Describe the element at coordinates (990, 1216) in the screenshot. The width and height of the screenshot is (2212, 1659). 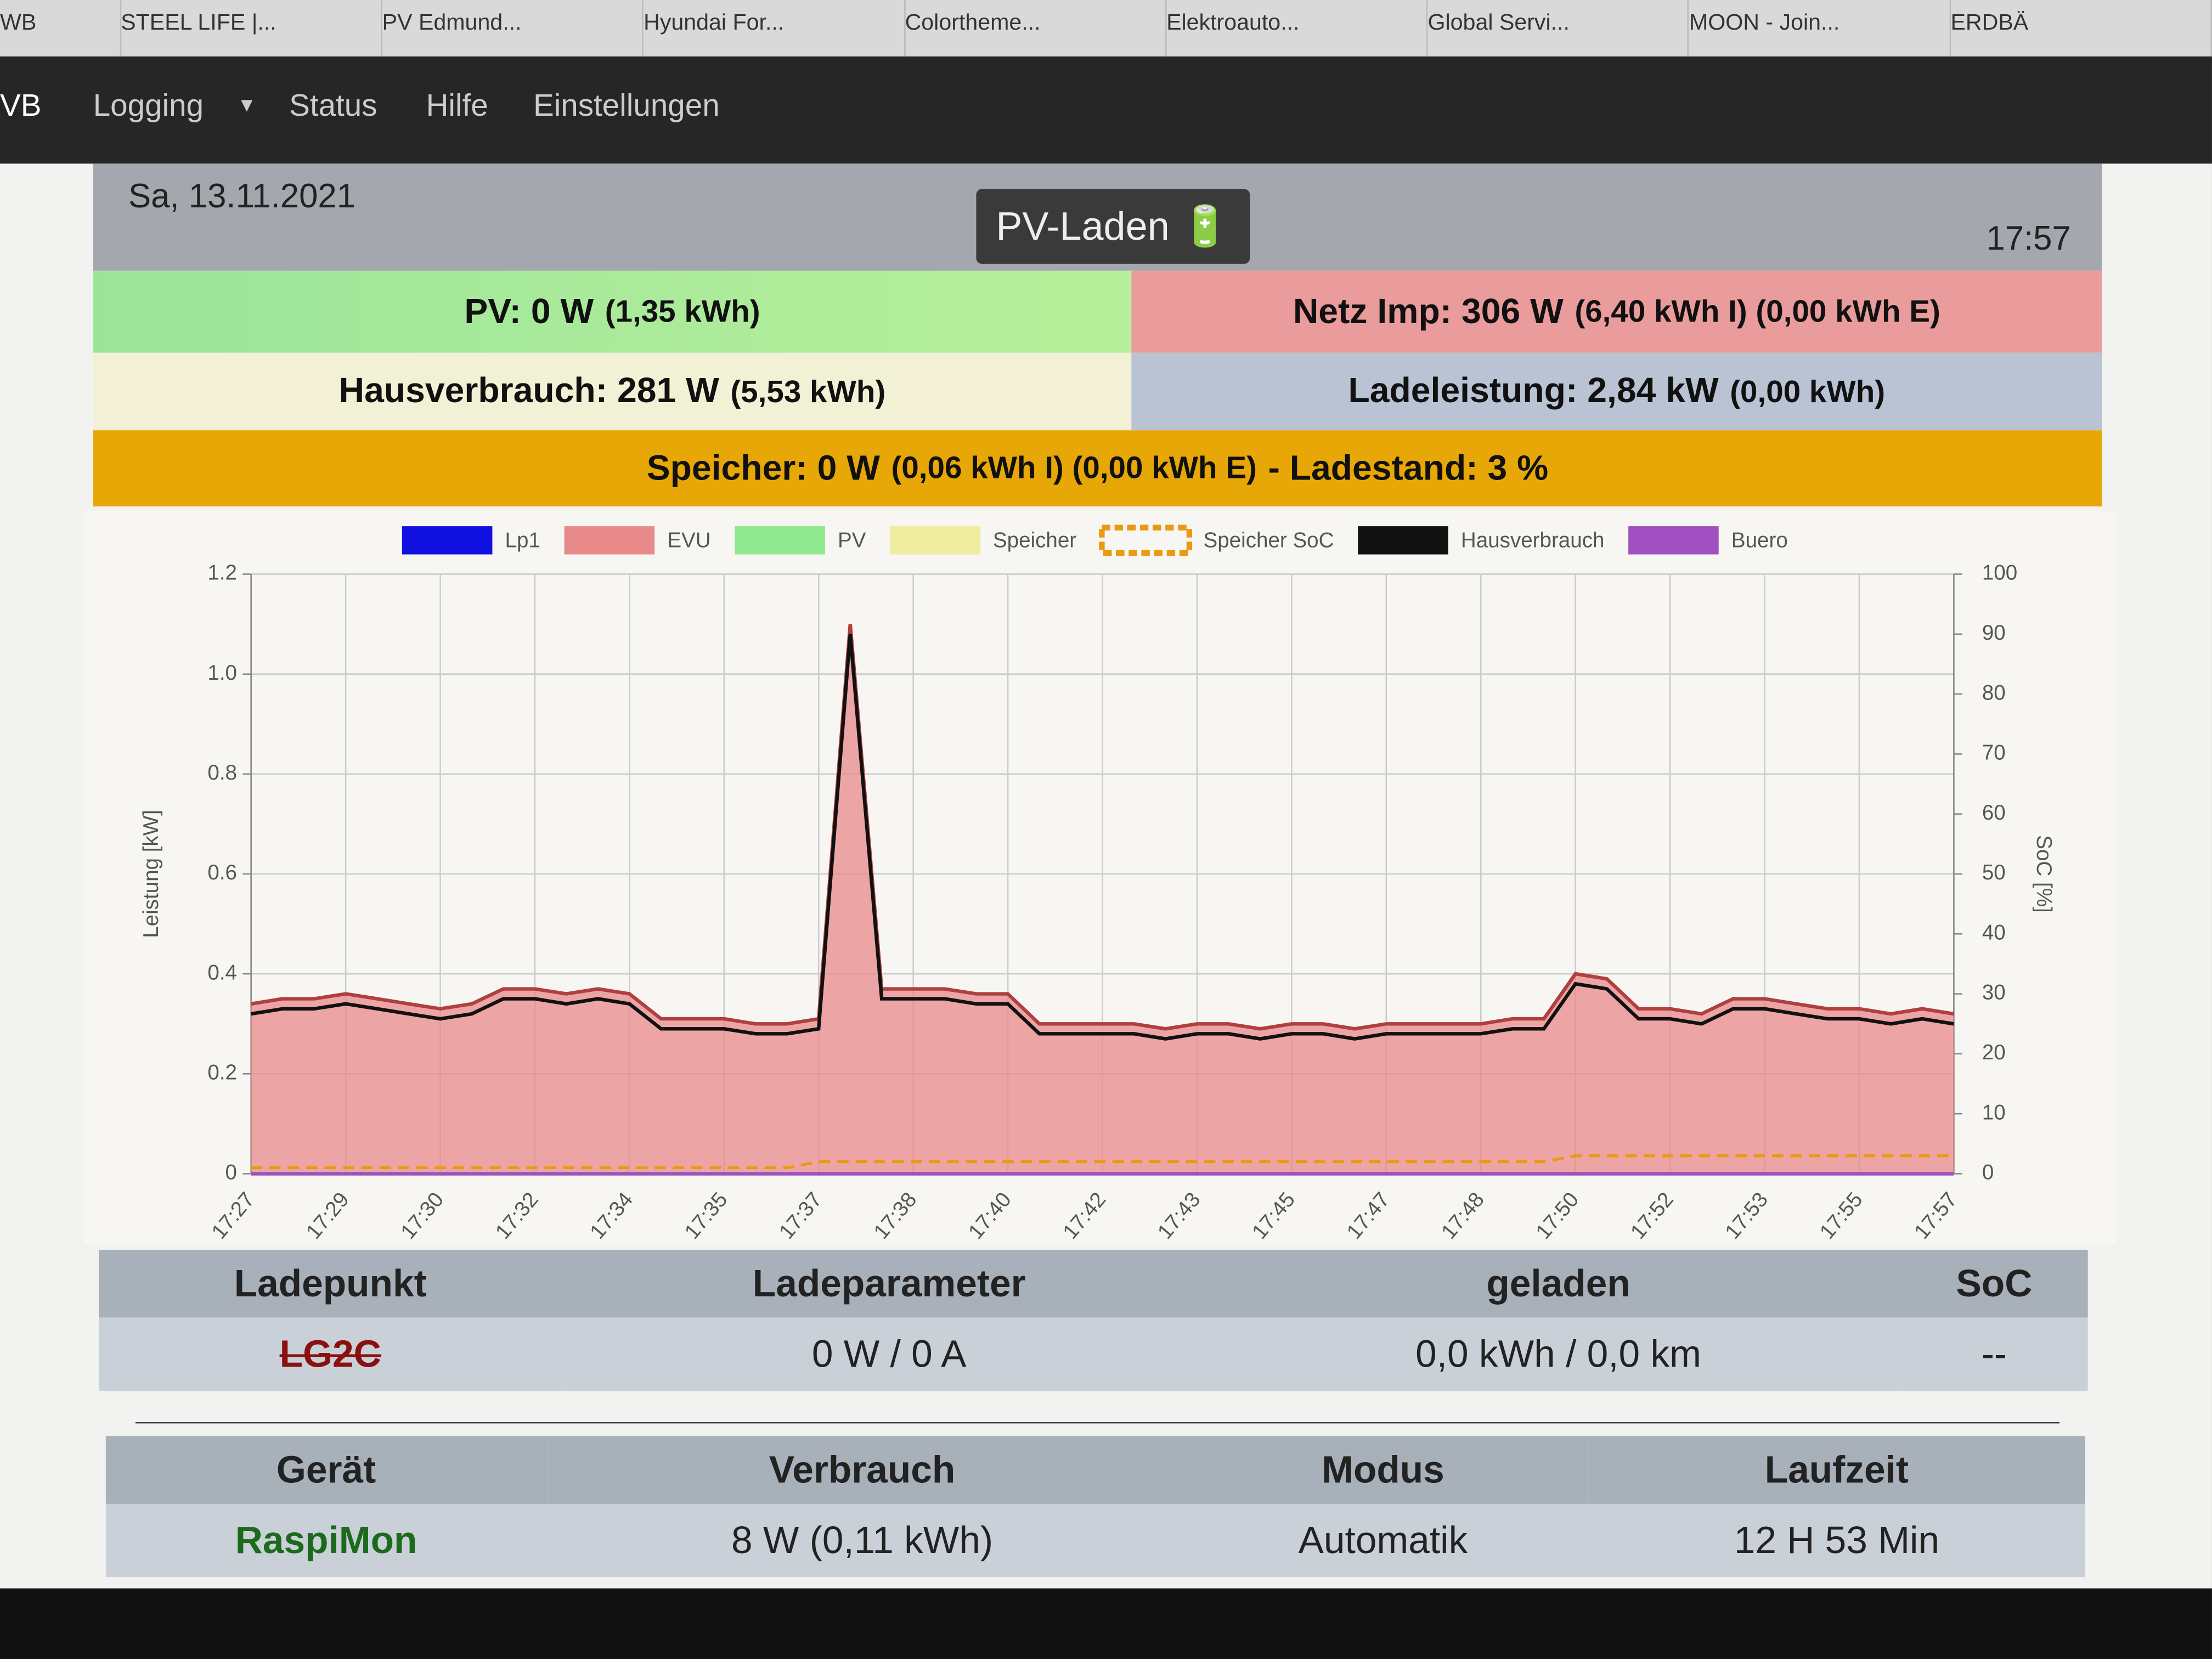
I see `x-tick-label: 17:40` at that location.